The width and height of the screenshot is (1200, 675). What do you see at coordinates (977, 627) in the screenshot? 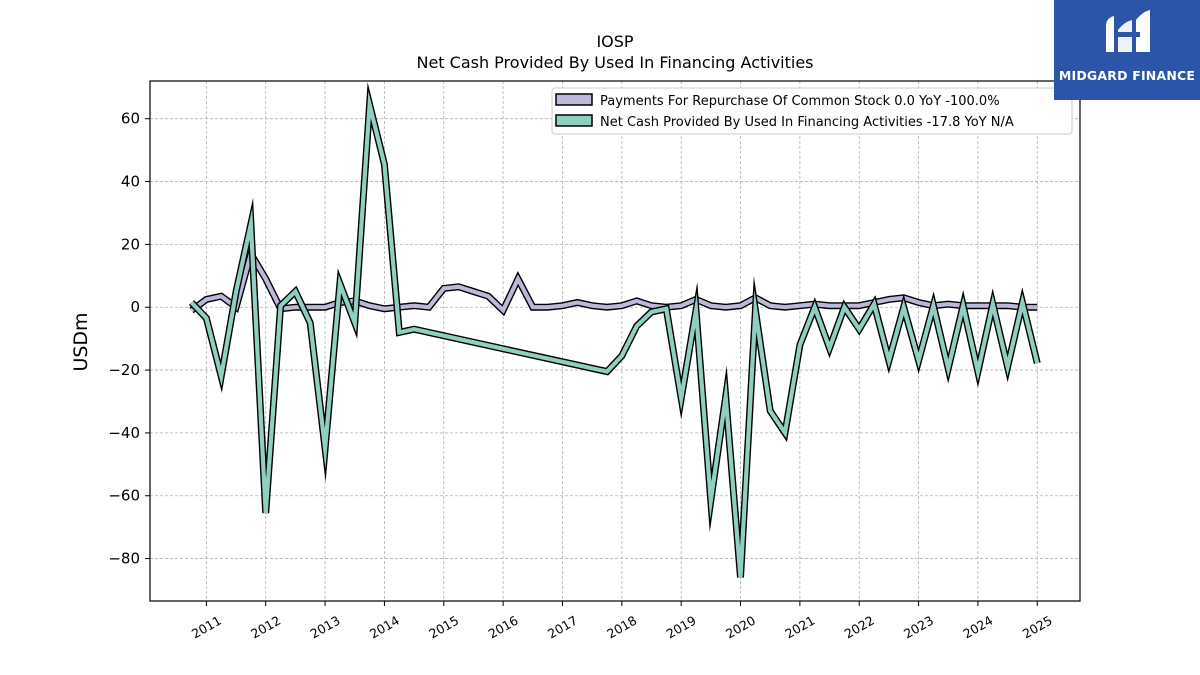
I see `x-tick-label: 2024` at bounding box center [977, 627].